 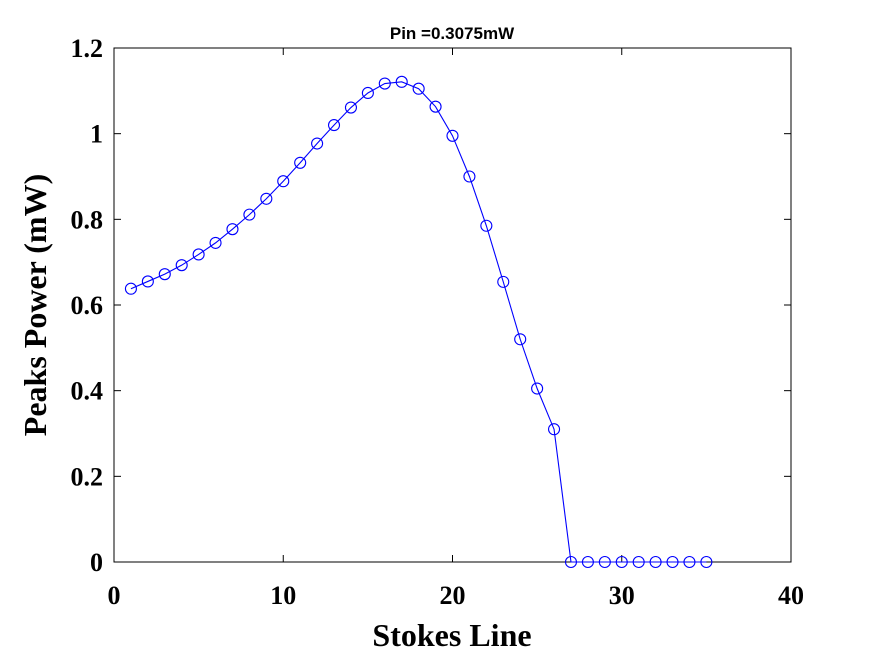 What do you see at coordinates (283, 595) in the screenshot?
I see `x-tick-label: 10` at bounding box center [283, 595].